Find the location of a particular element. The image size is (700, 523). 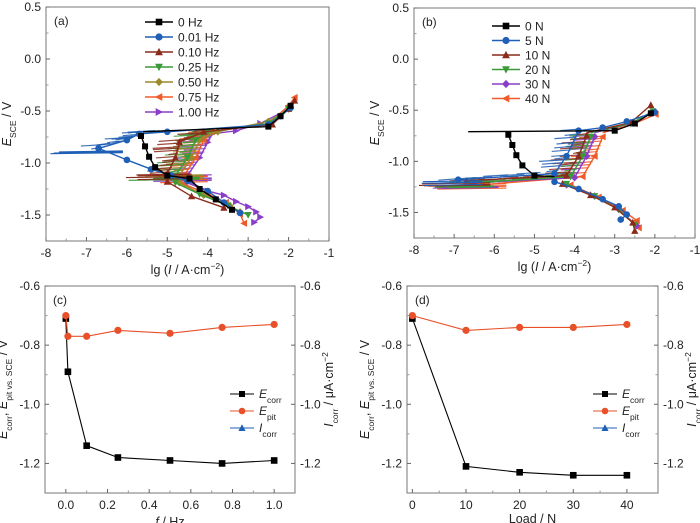

cathodic-curve is located at coordinates (212, 199).